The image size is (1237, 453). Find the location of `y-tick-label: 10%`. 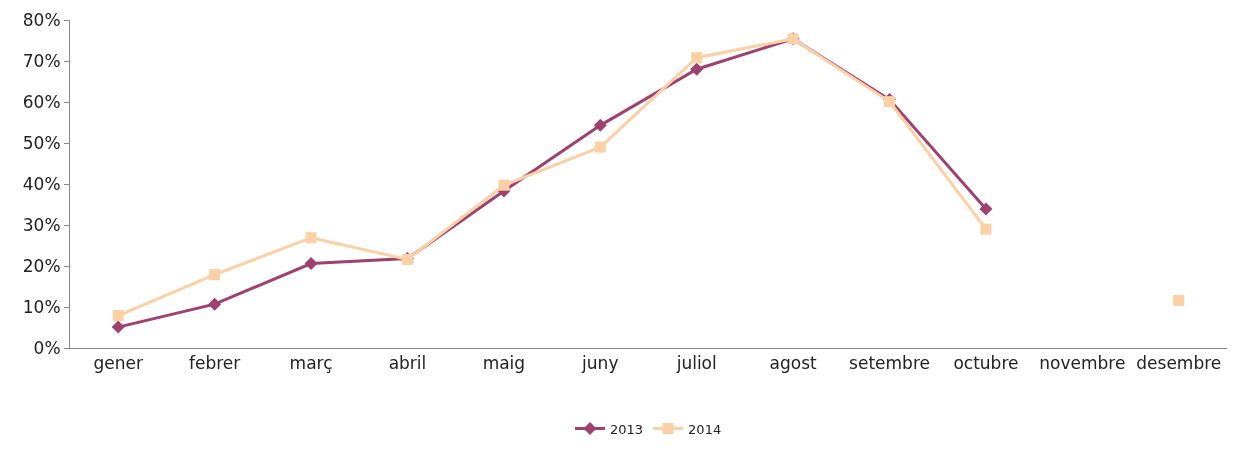

y-tick-label: 10% is located at coordinates (41, 306).